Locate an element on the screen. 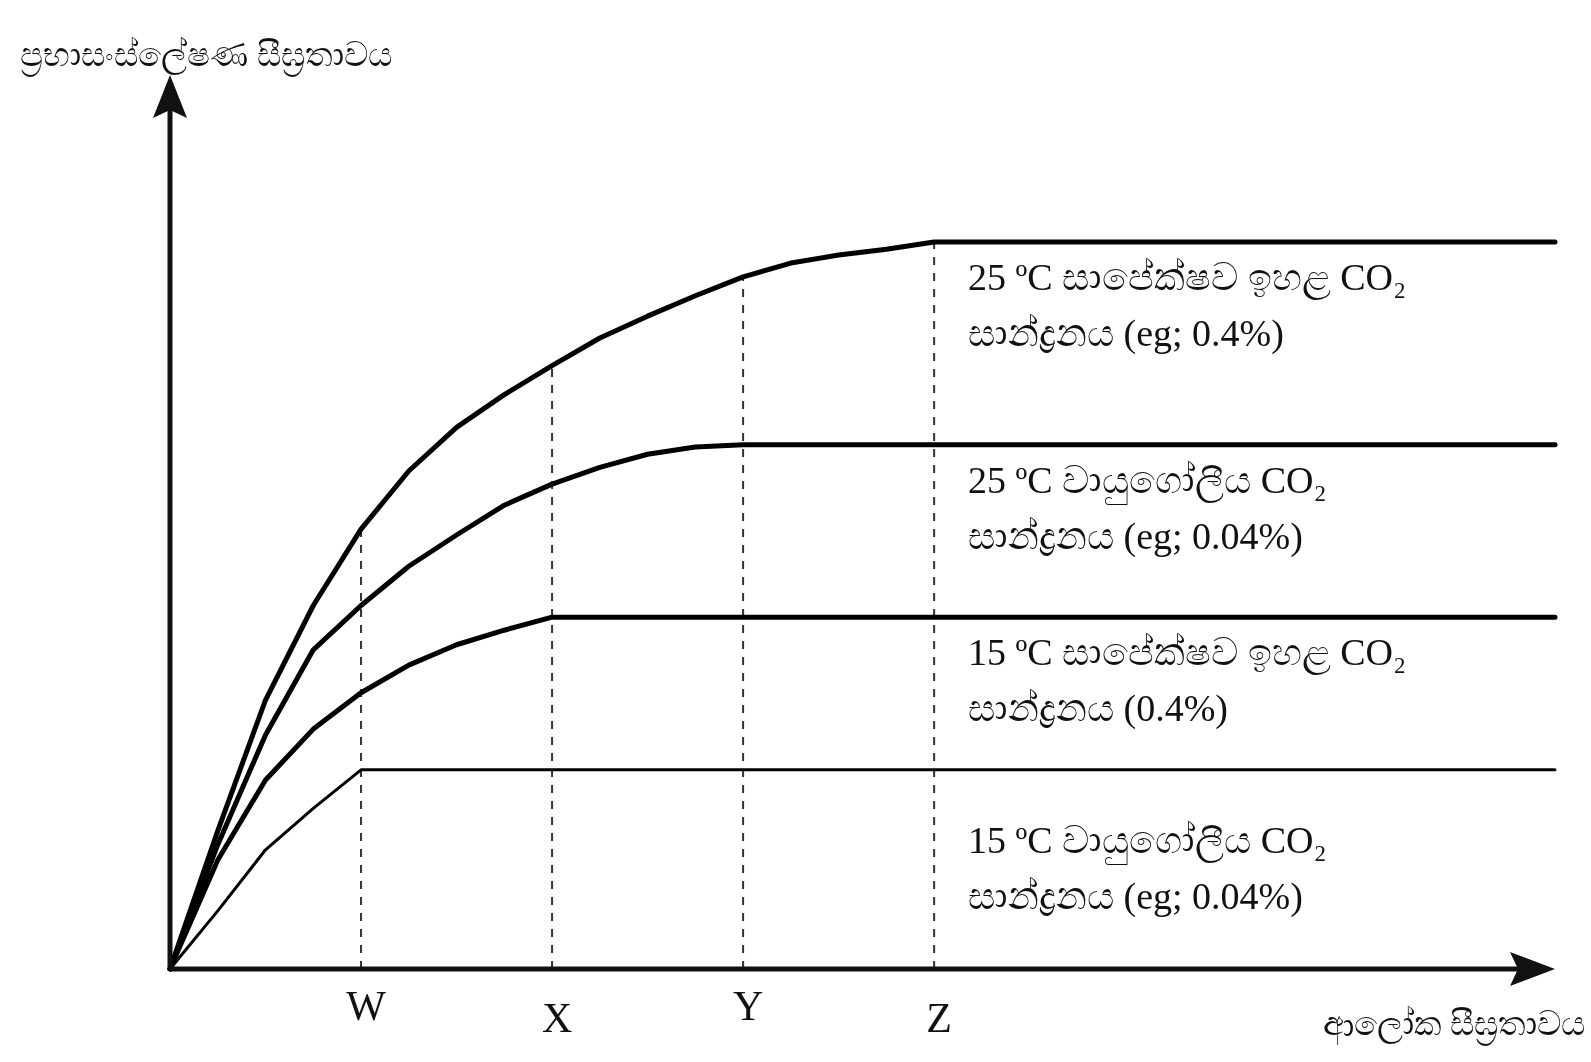 Image resolution: width=1591 pixels, height=1062 pixels. x-axis-title: ආලෝක සීඝ්‍රතාවය is located at coordinates (1453, 1025).